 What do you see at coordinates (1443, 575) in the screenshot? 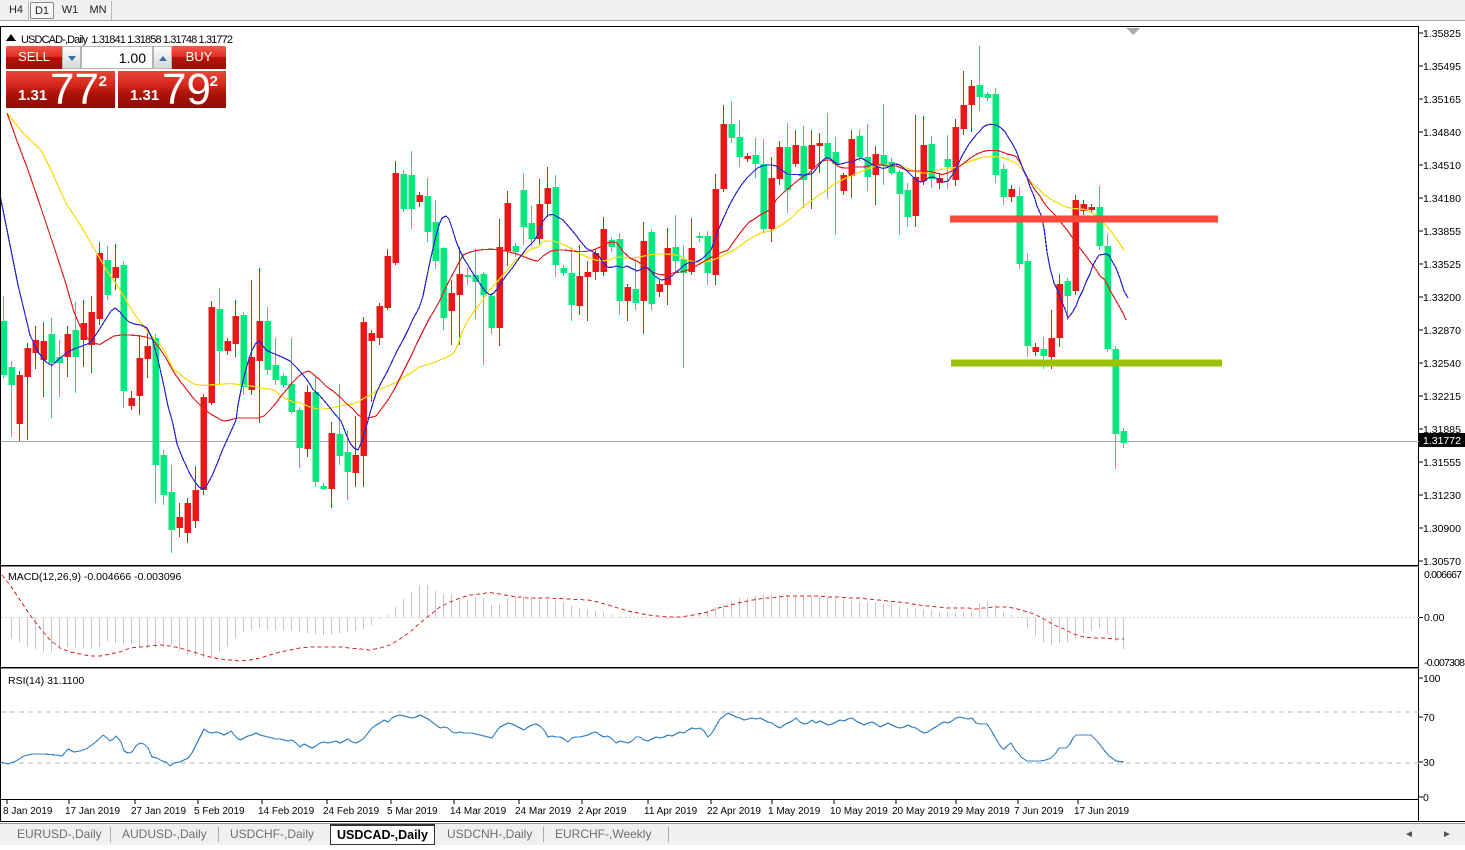
I see `svg-text: 0.006667` at bounding box center [1443, 575].